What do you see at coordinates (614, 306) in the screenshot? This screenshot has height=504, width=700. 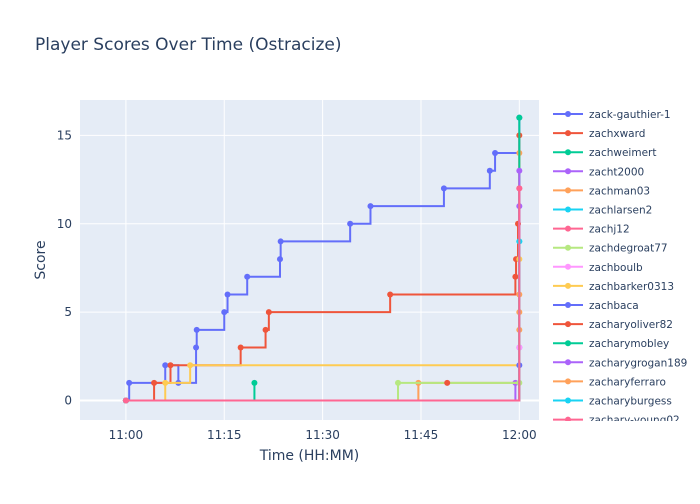 I see `legend-label: zachbaca` at bounding box center [614, 306].